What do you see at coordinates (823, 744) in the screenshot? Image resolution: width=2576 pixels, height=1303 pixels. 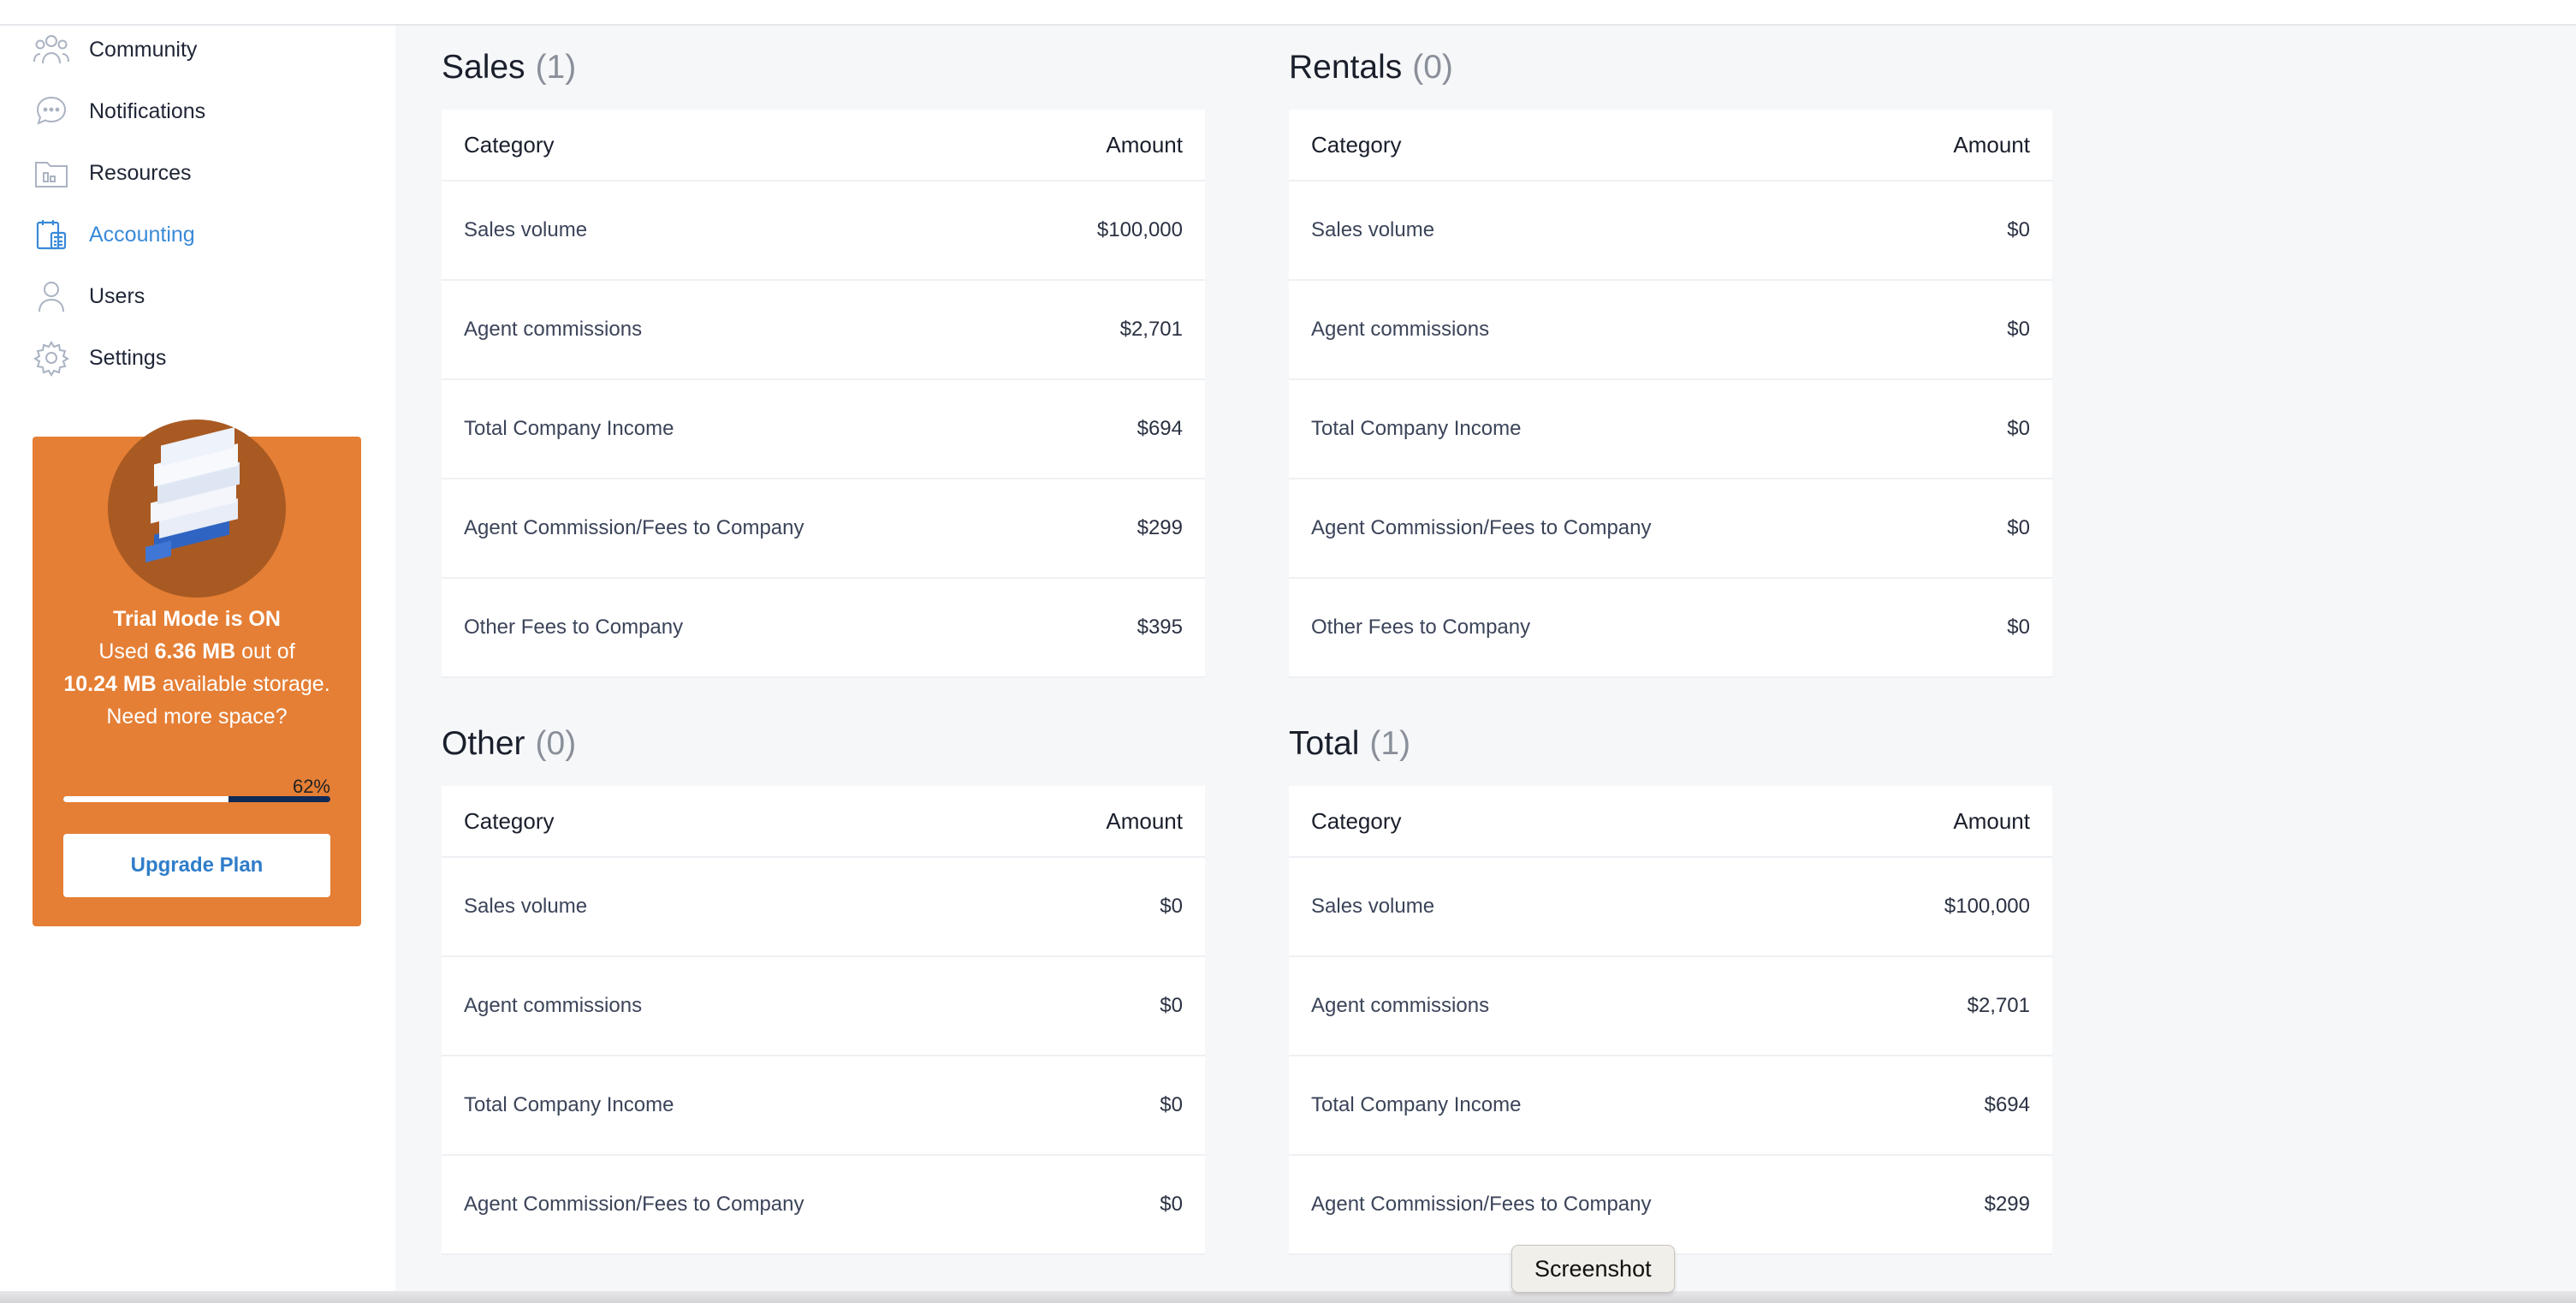 I see `section-title: Other (0)` at bounding box center [823, 744].